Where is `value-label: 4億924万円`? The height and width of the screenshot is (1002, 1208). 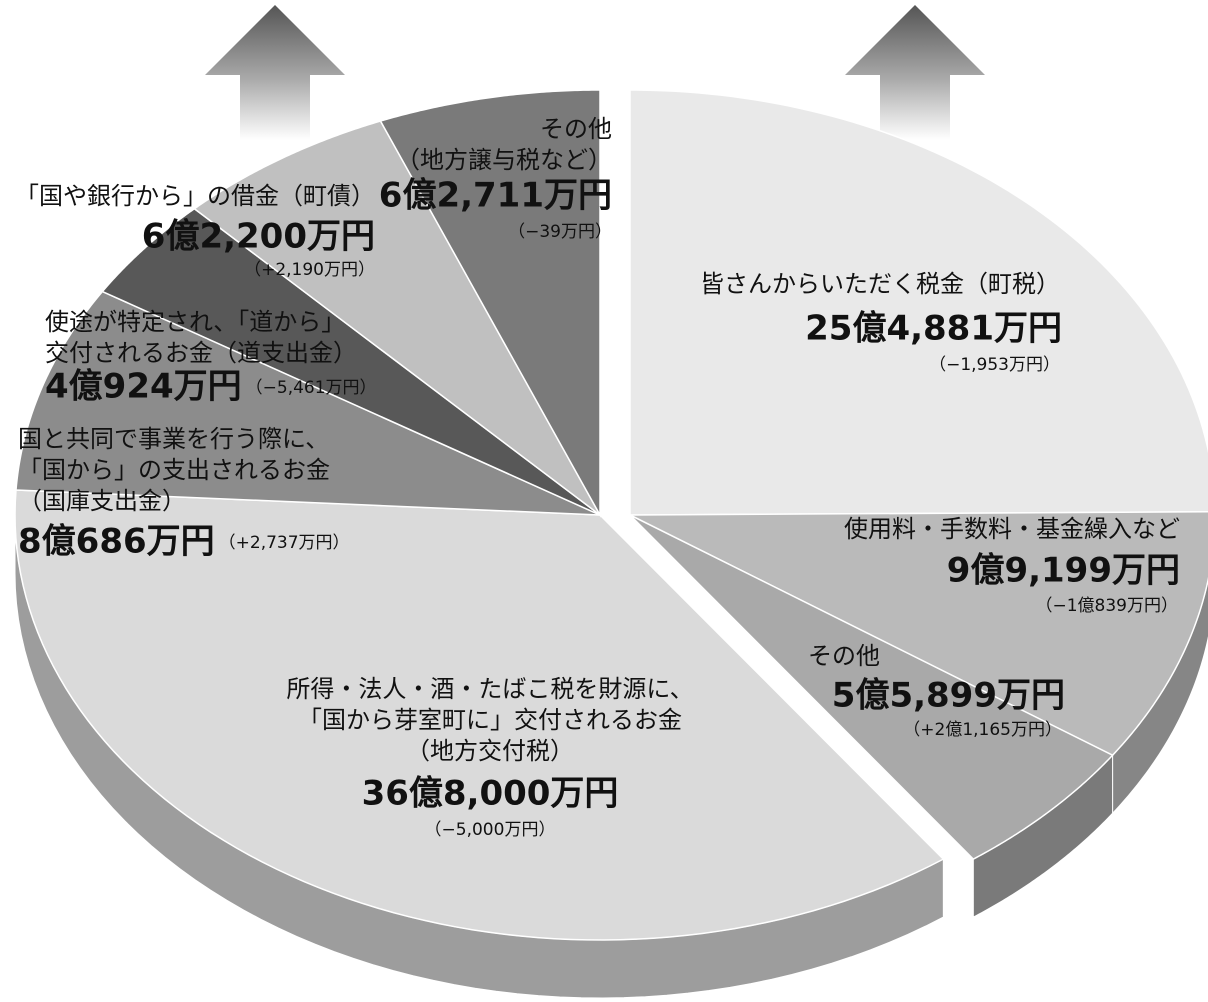 value-label: 4億924万円 is located at coordinates (143, 387).